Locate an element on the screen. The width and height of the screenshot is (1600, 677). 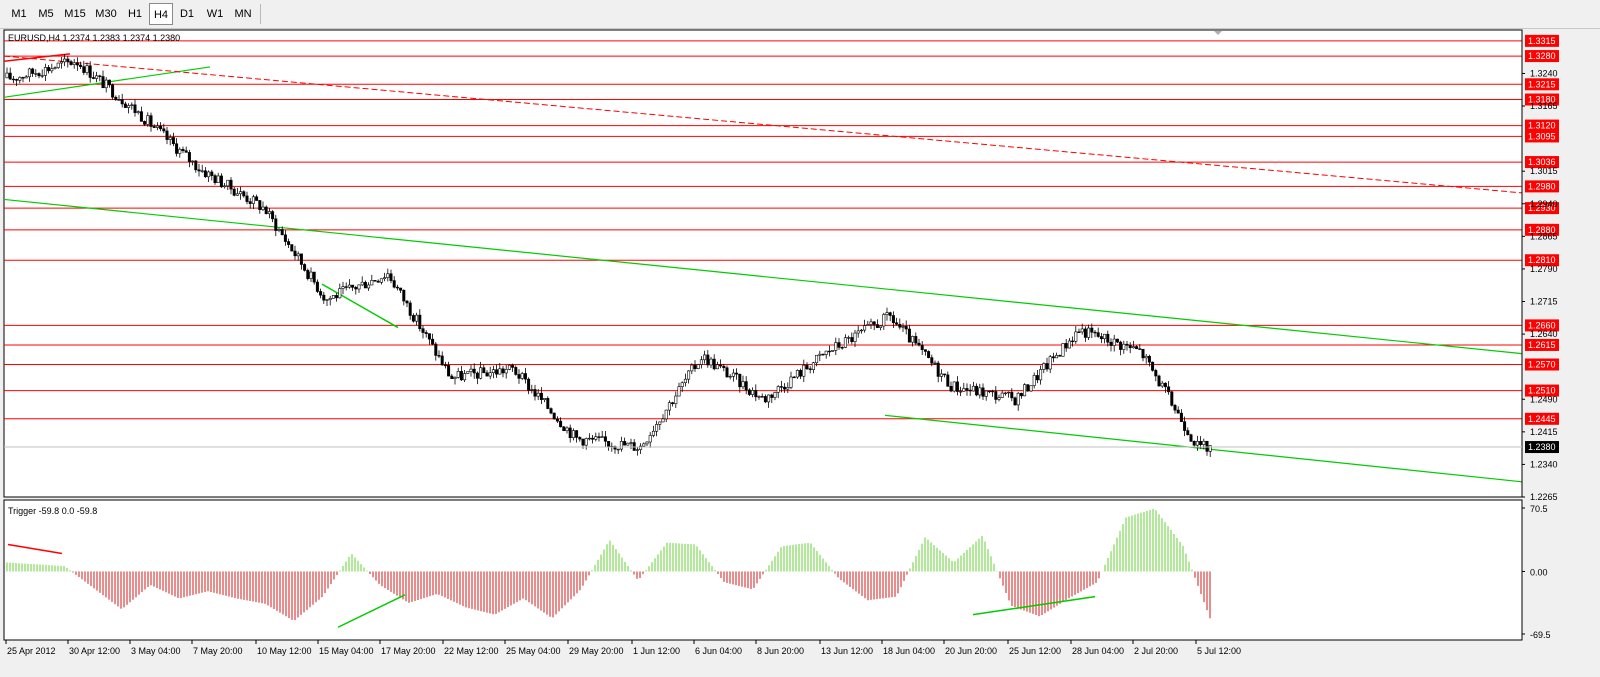
price-tick-label: 1.3015 is located at coordinates (1544, 171).